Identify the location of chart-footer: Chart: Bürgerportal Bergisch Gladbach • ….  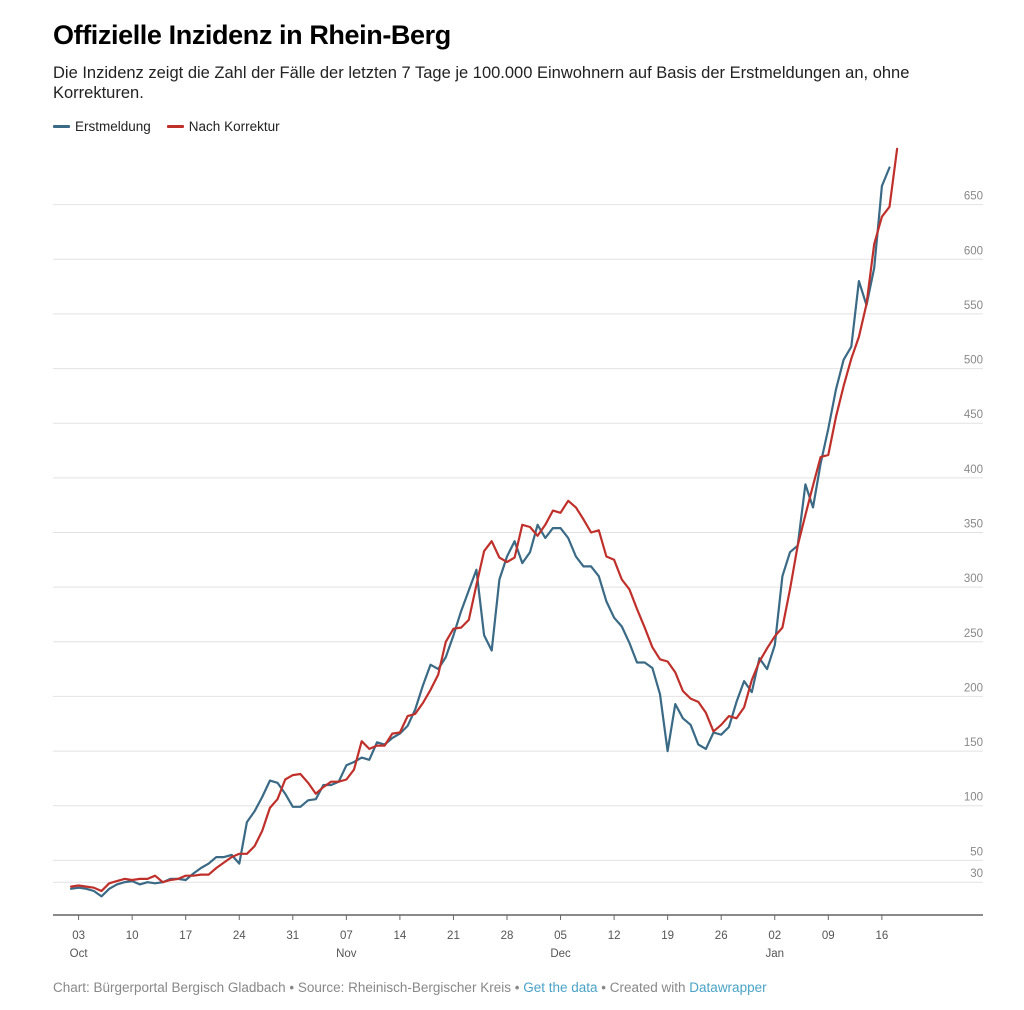
(410, 987).